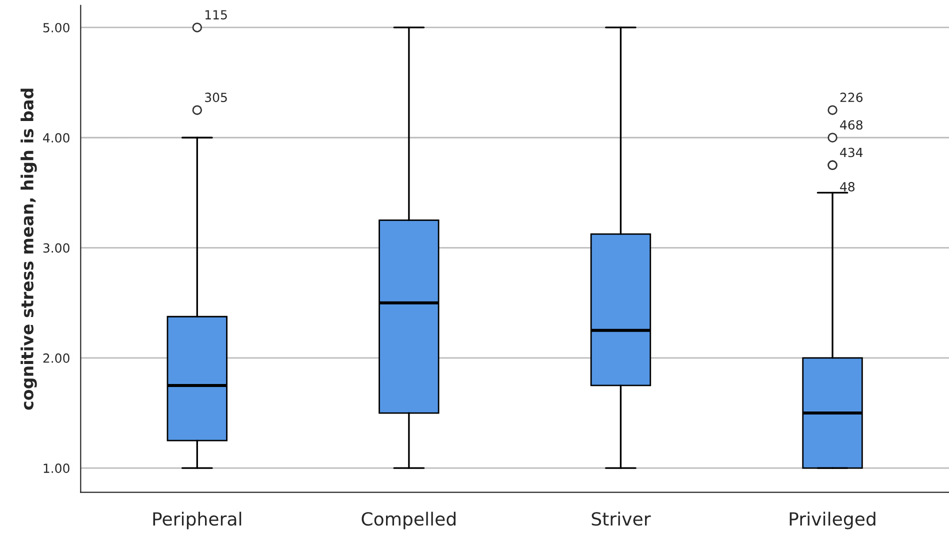  What do you see at coordinates (57, 469) in the screenshot?
I see `y-tick-label: 1.00` at bounding box center [57, 469].